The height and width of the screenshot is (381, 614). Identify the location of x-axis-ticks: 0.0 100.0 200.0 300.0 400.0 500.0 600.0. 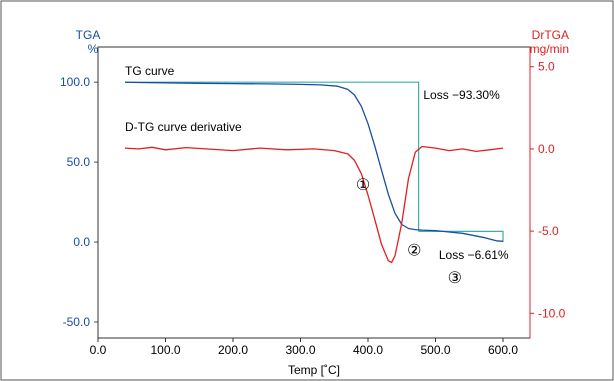
(304, 347).